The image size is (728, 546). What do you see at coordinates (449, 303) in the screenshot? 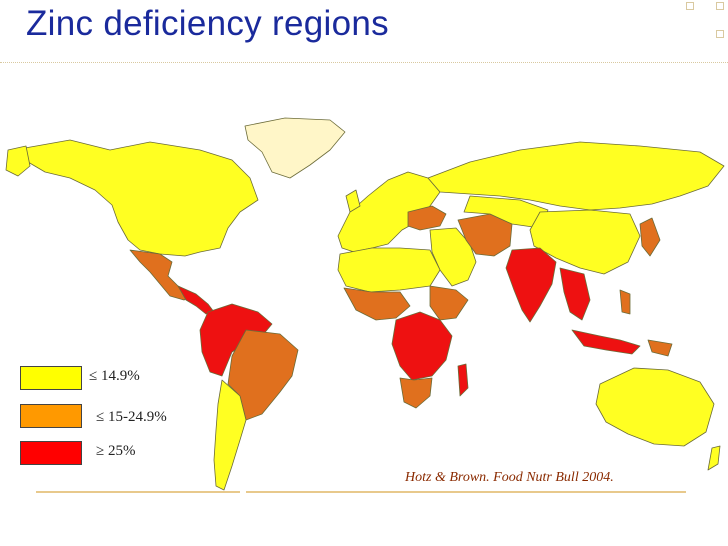
I see `region-east-africa-horn` at bounding box center [449, 303].